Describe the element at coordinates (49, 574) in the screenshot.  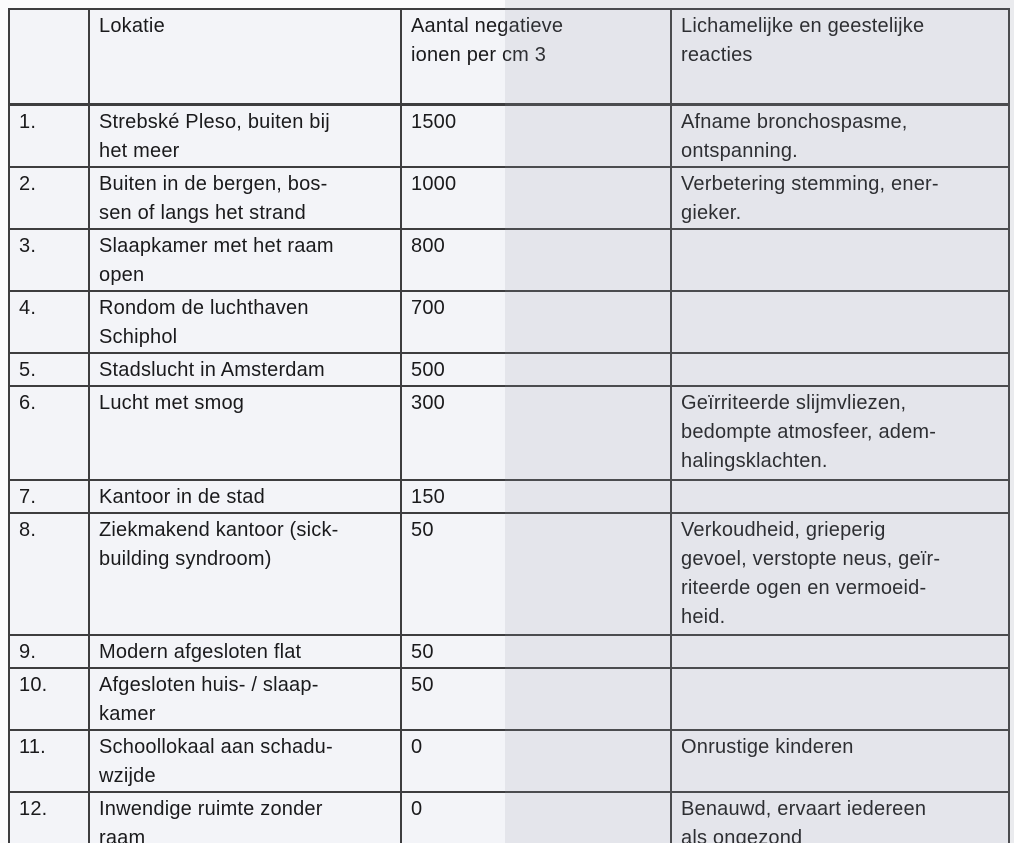
I see `row-number-cell: 8.` at that location.